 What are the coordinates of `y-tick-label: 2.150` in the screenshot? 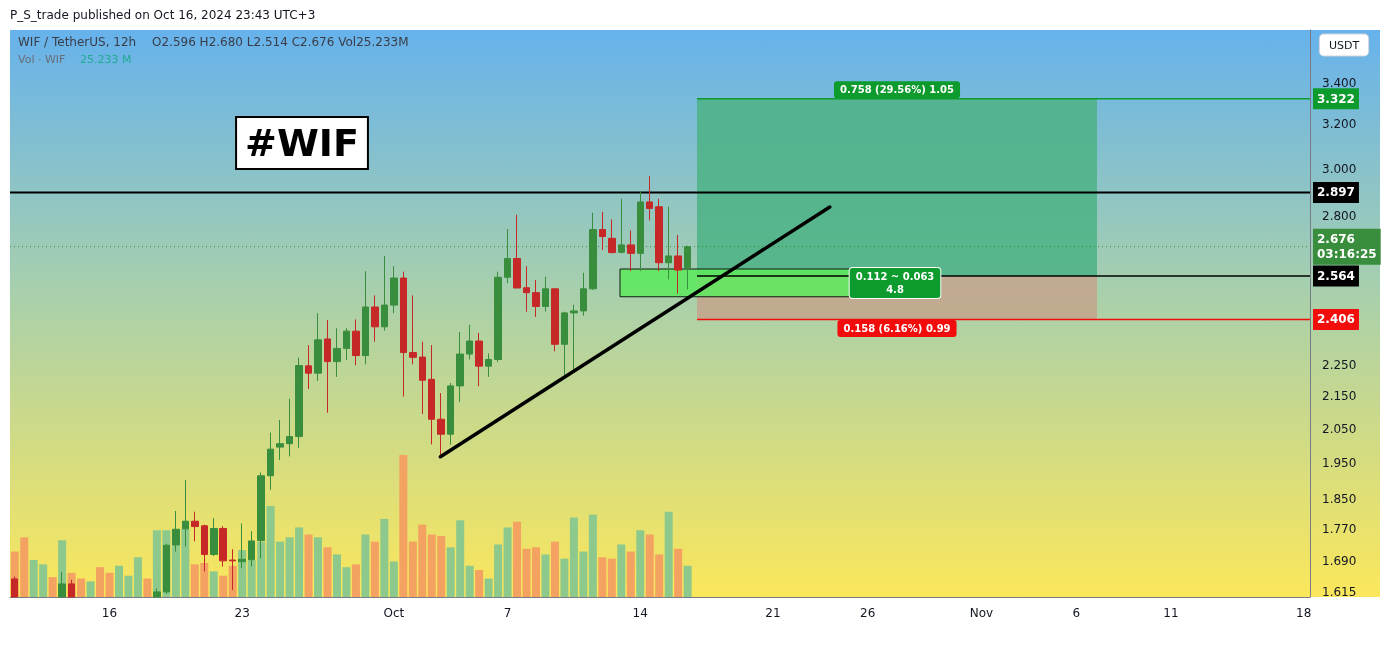 It's located at (1339, 396).